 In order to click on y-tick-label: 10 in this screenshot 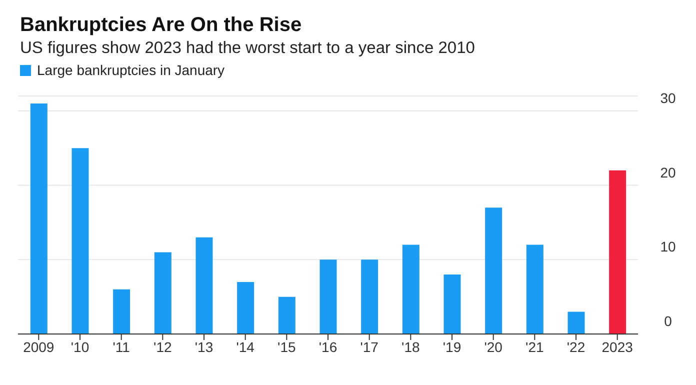, I will do `click(668, 246)`.